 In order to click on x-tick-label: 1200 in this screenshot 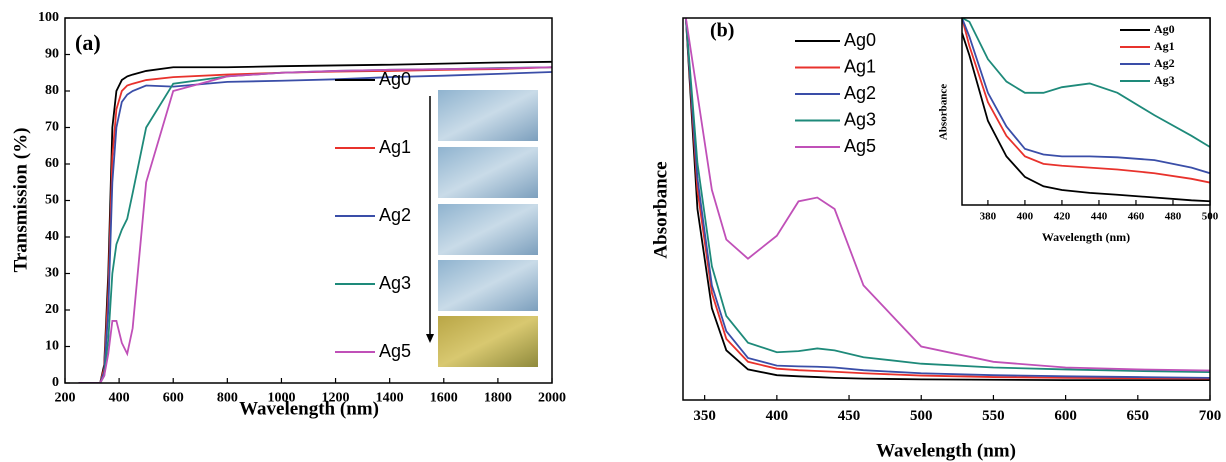, I will do `click(336, 398)`.